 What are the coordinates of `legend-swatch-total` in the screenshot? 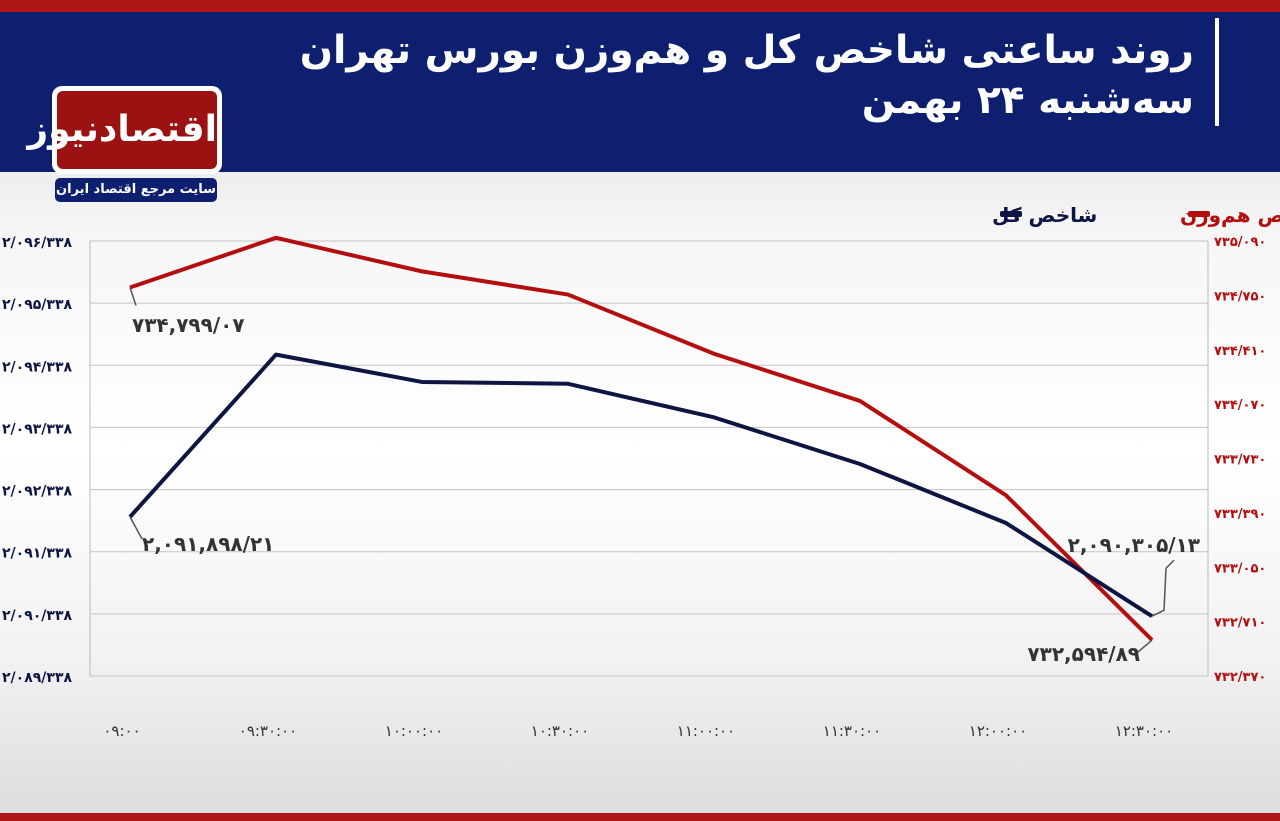 It's located at (1011, 214).